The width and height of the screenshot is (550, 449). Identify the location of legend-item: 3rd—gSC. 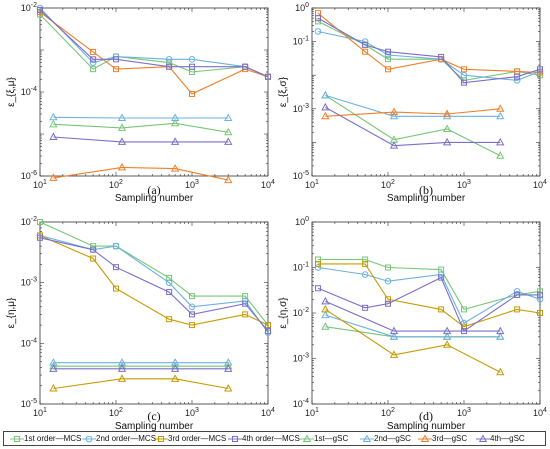
(442, 438).